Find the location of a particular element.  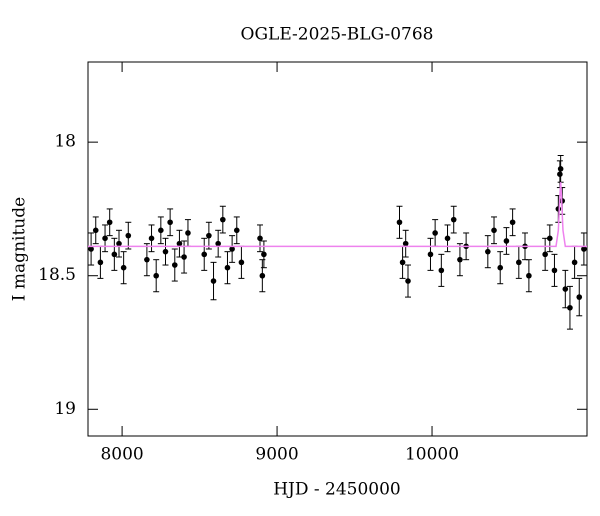

x-tick-label: 10000 is located at coordinates (432, 455).